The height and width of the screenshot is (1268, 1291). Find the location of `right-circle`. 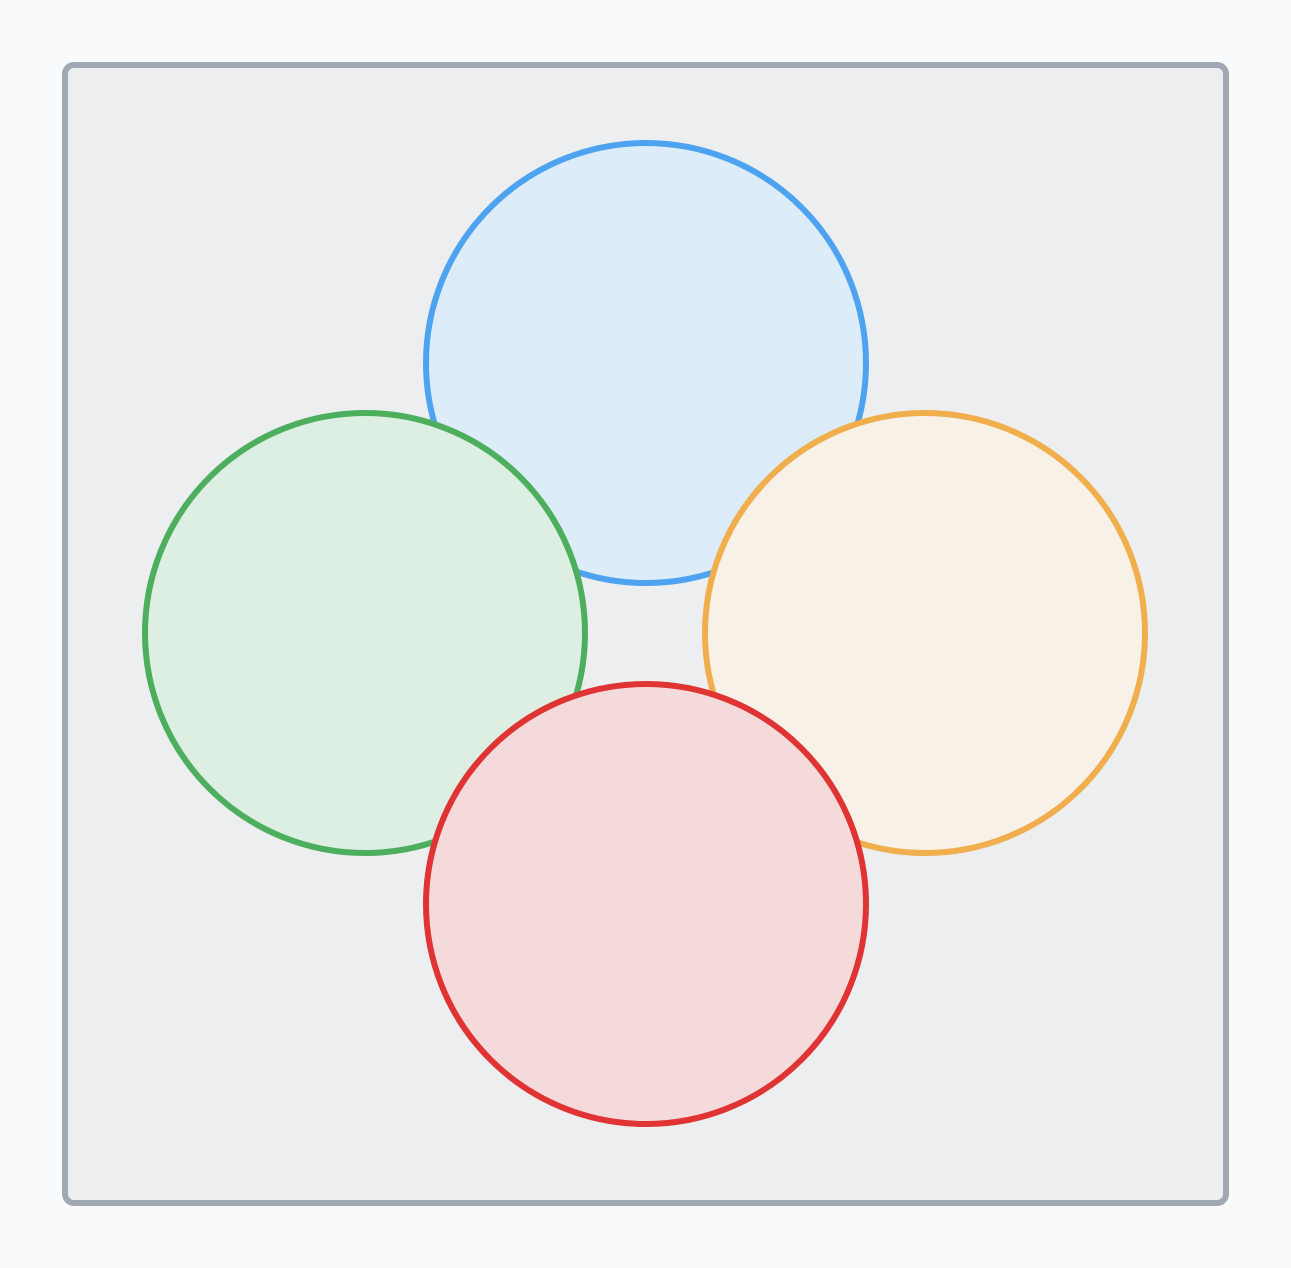

right-circle is located at coordinates (925, 633).